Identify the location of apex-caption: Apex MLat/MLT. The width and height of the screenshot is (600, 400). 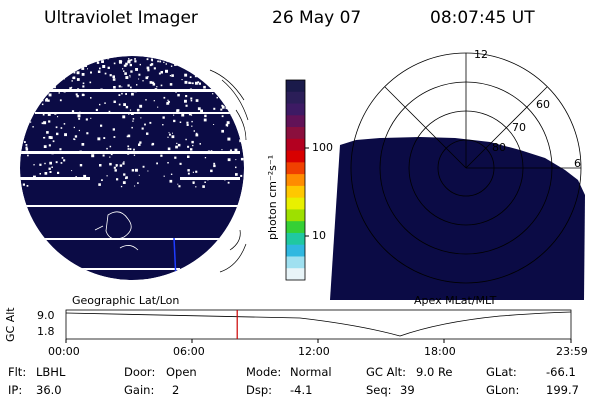
(455, 300).